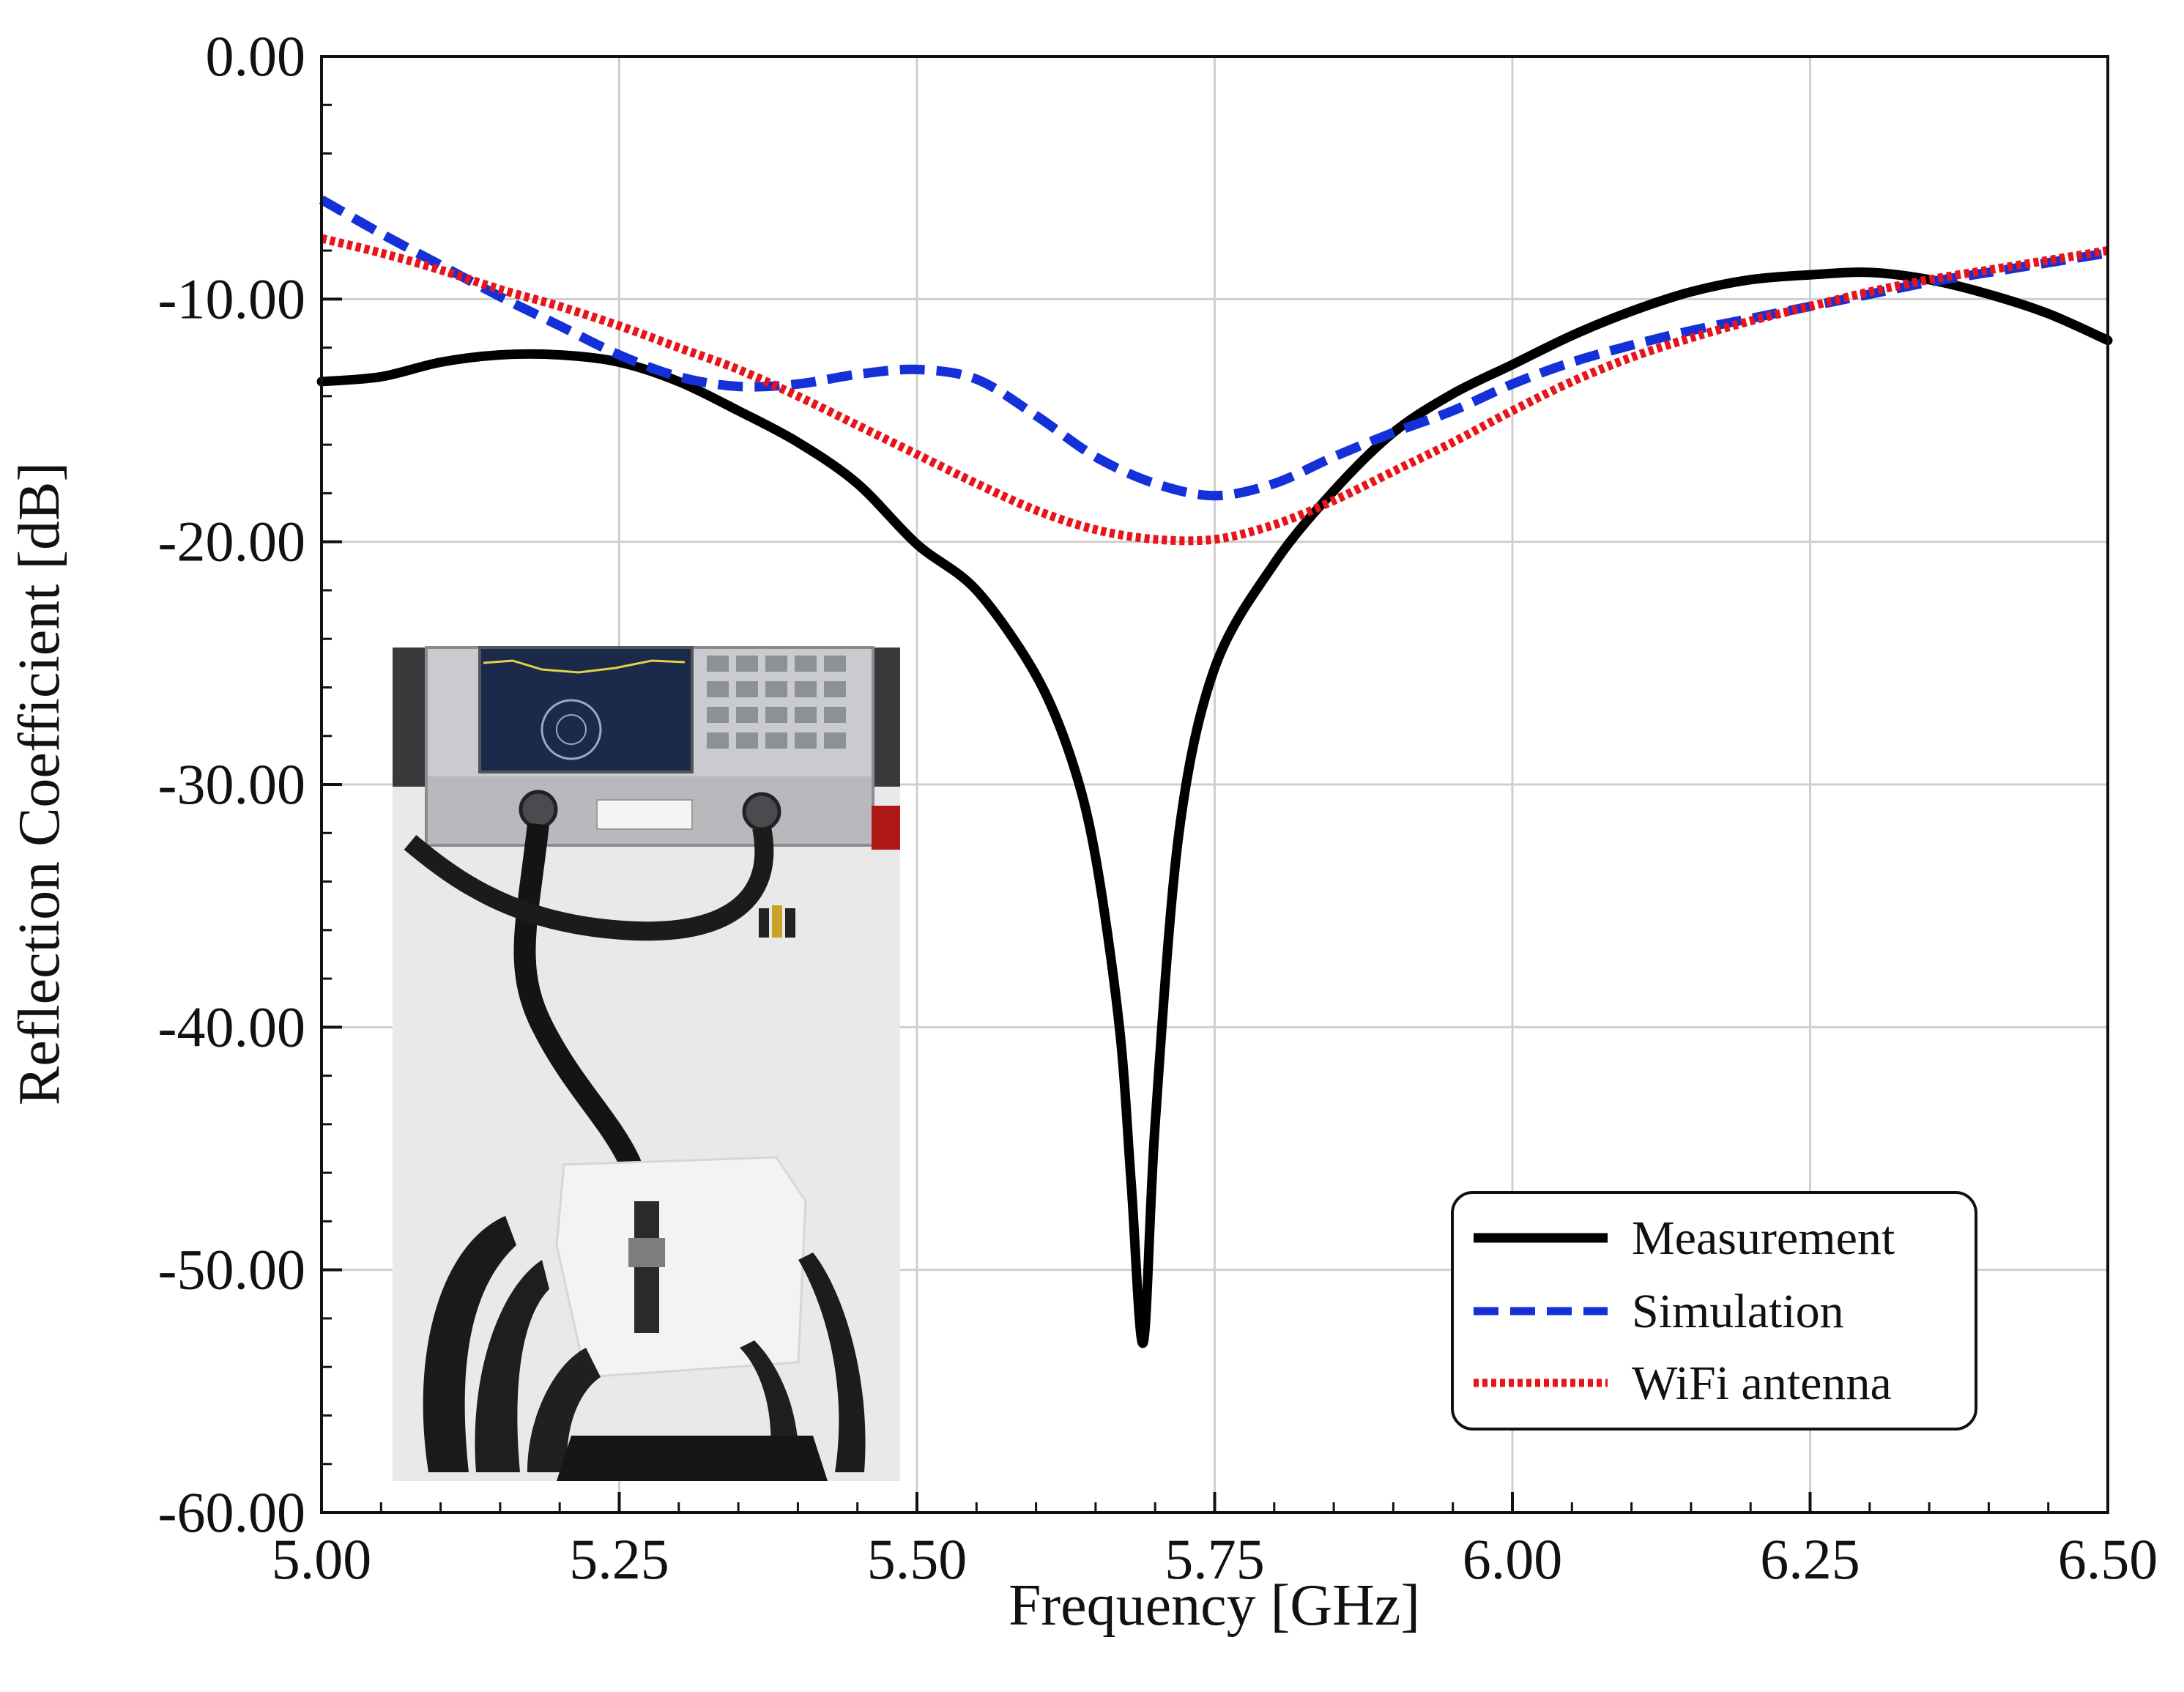  What do you see at coordinates (231, 298) in the screenshot?
I see `y-tick-label: -10.00` at bounding box center [231, 298].